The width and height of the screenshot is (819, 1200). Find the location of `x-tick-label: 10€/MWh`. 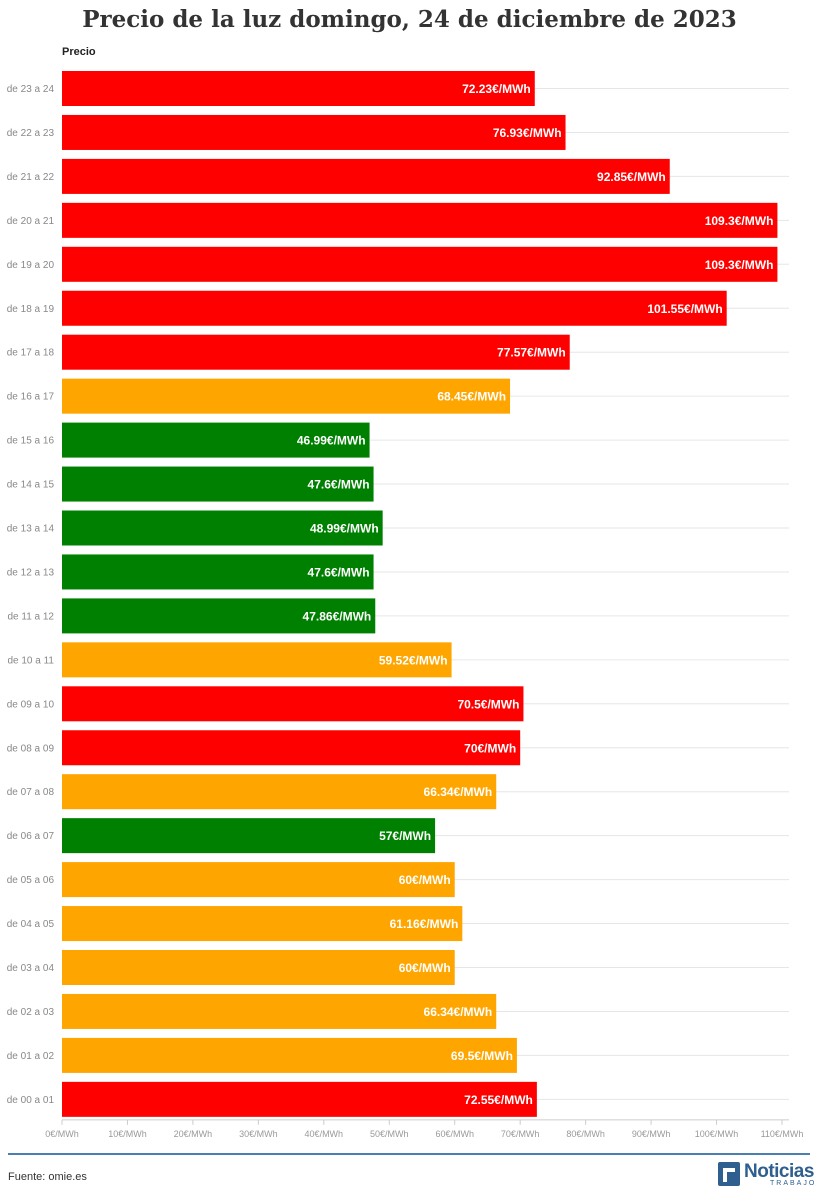

x-tick-label: 10€/MWh is located at coordinates (127, 1134).